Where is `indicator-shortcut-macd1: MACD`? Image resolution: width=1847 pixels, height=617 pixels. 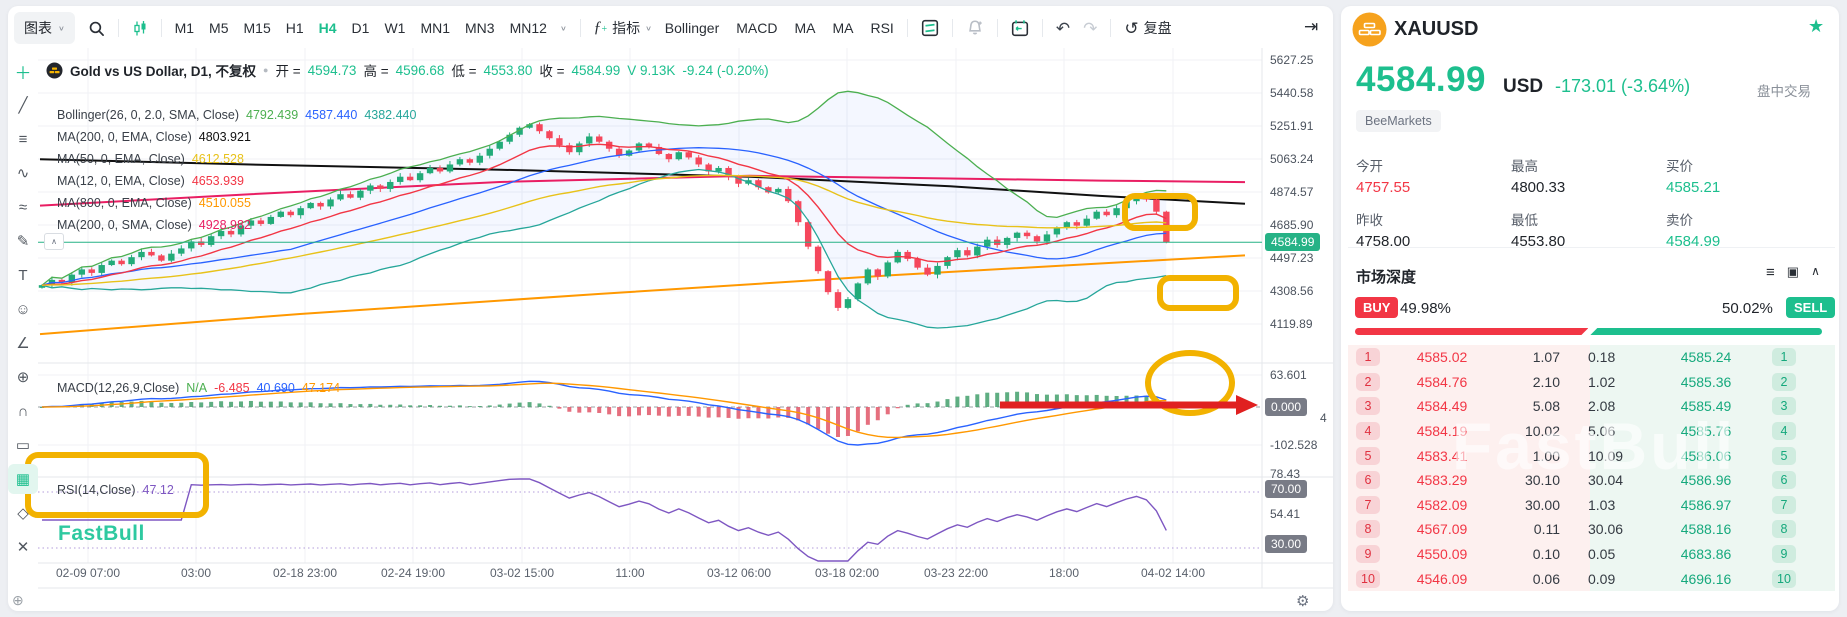 indicator-shortcut-macd1: MACD is located at coordinates (757, 28).